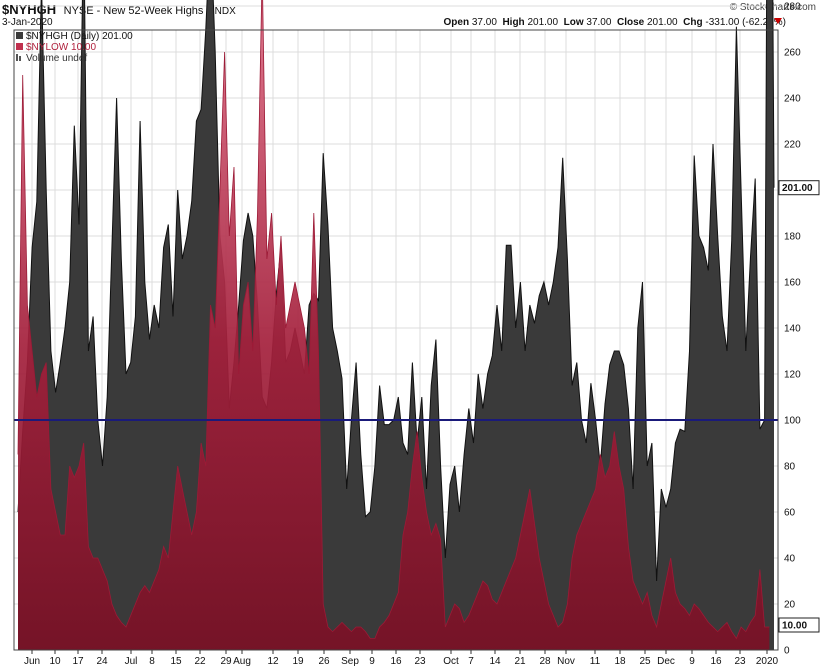 The width and height of the screenshot is (820, 668). Describe the element at coordinates (792, 7) in the screenshot. I see `y-tick-label: 280` at that location.